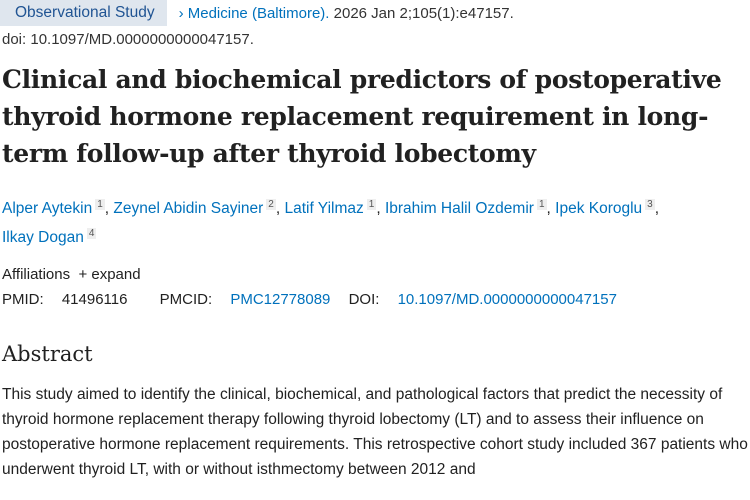  Describe the element at coordinates (650, 204) in the screenshot. I see `affiliation-ref: 3` at that location.